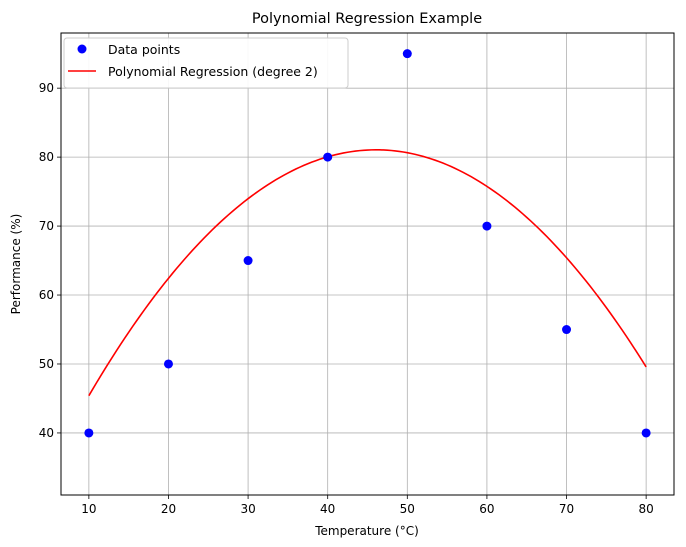 The image size is (686, 547). What do you see at coordinates (566, 509) in the screenshot?
I see `x-tick-label: 70` at bounding box center [566, 509].